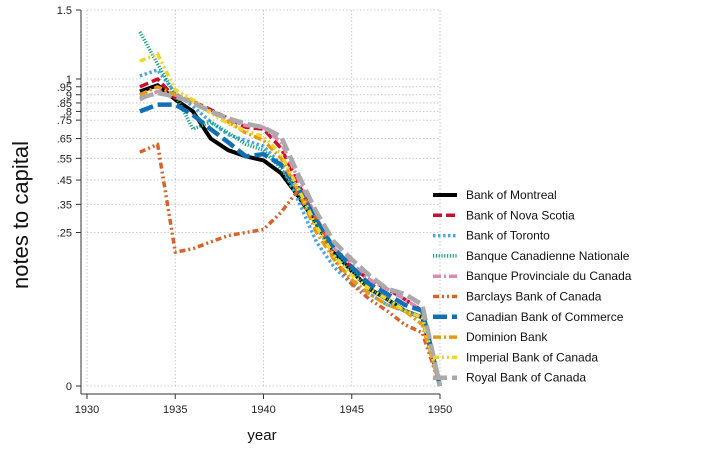 Image resolution: width=703 pixels, height=449 pixels. Describe the element at coordinates (64, 104) in the screenshot. I see `y-tick-label: .85` at that location.